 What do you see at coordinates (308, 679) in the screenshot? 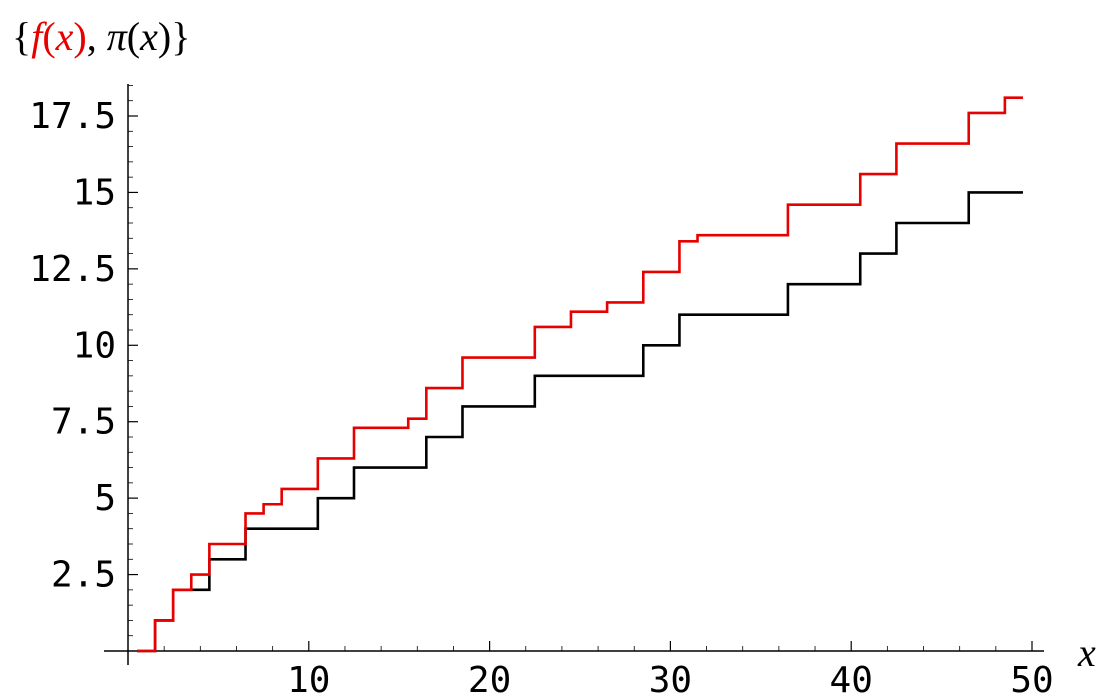
I see `x-tick-label: 10` at bounding box center [308, 679].